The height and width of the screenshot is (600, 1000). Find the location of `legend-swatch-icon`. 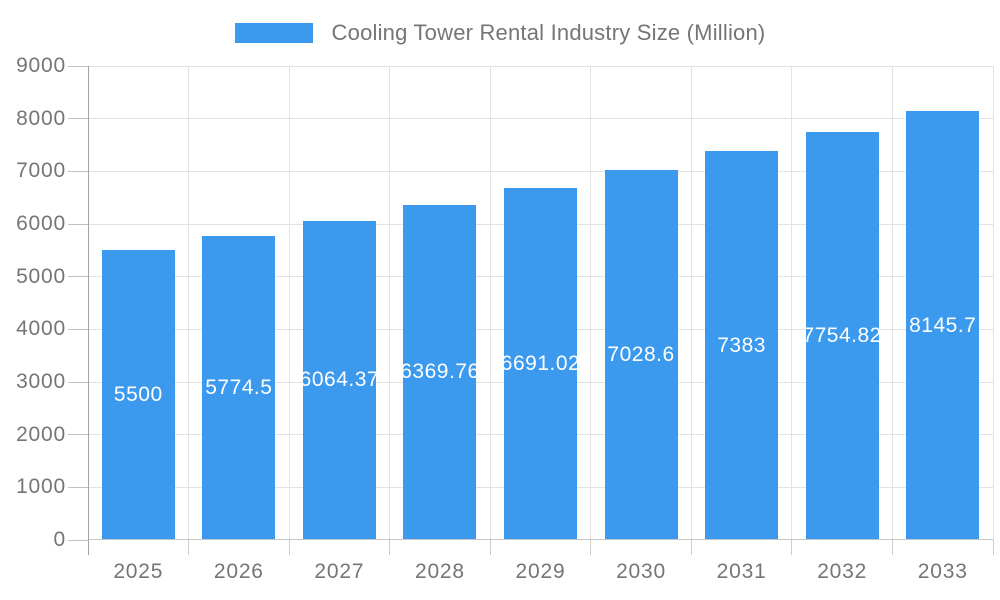

legend-swatch-icon is located at coordinates (273, 33).